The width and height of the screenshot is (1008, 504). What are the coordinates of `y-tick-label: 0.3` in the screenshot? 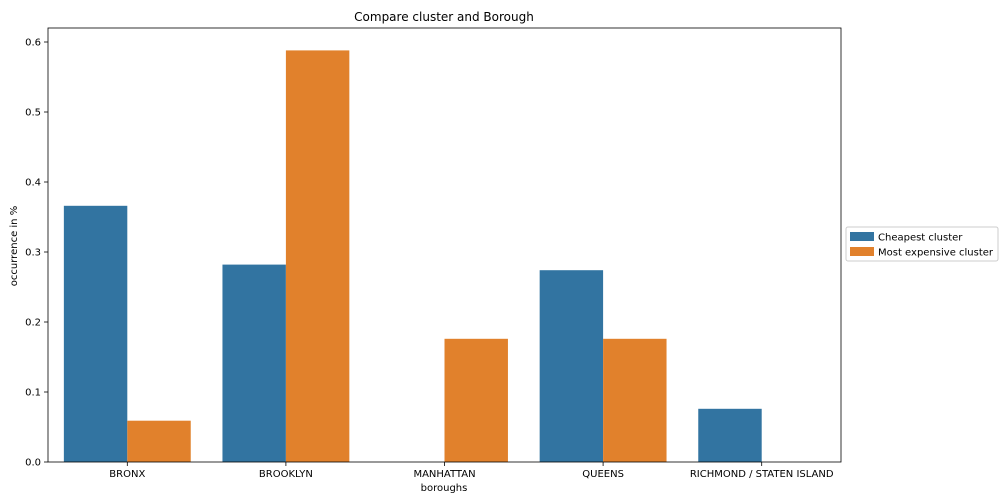 It's located at (33, 253).